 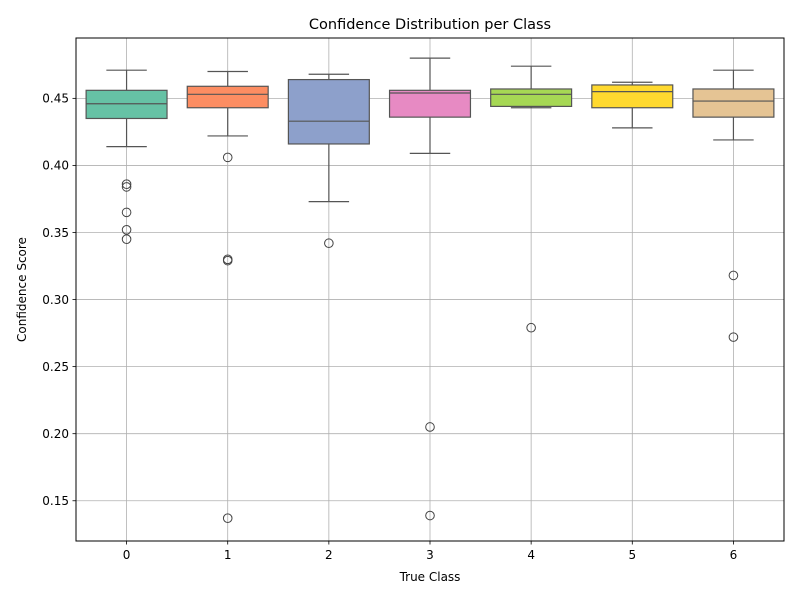 What do you see at coordinates (55, 367) in the screenshot?
I see `y-tick-label: 0.25` at bounding box center [55, 367].